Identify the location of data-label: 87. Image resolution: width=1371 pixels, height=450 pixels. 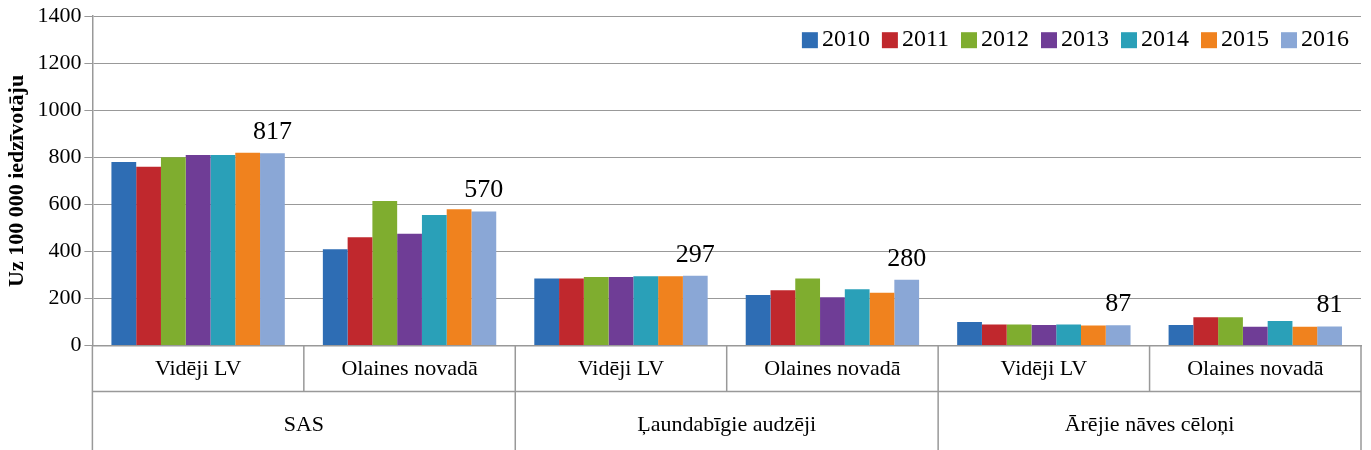
(1118, 302).